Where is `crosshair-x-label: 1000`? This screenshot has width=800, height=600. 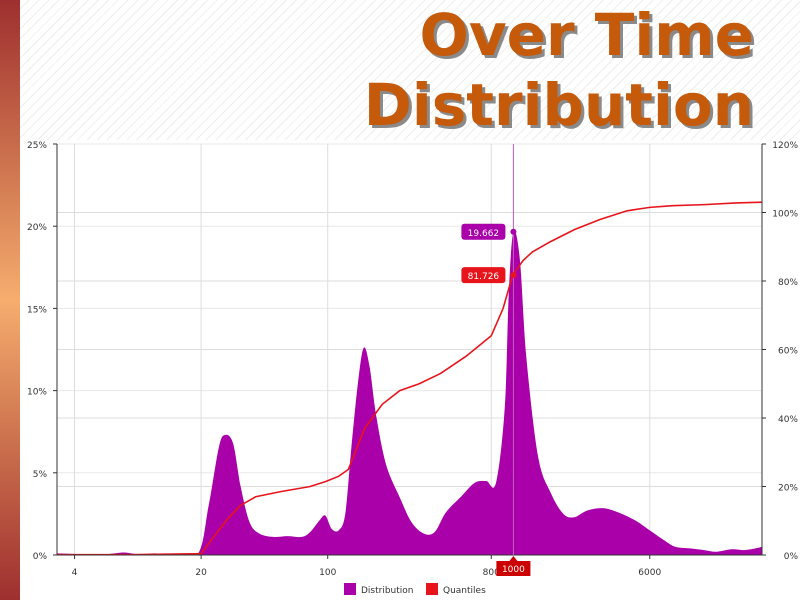 crosshair-x-label: 1000 is located at coordinates (513, 570).